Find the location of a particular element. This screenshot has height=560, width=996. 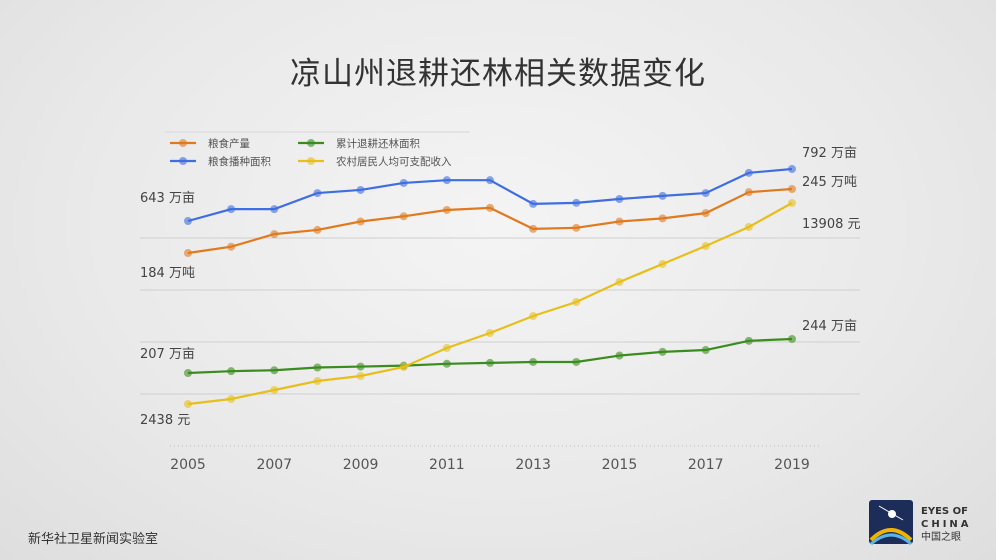

logo-line1: EYES OF is located at coordinates (944, 511).